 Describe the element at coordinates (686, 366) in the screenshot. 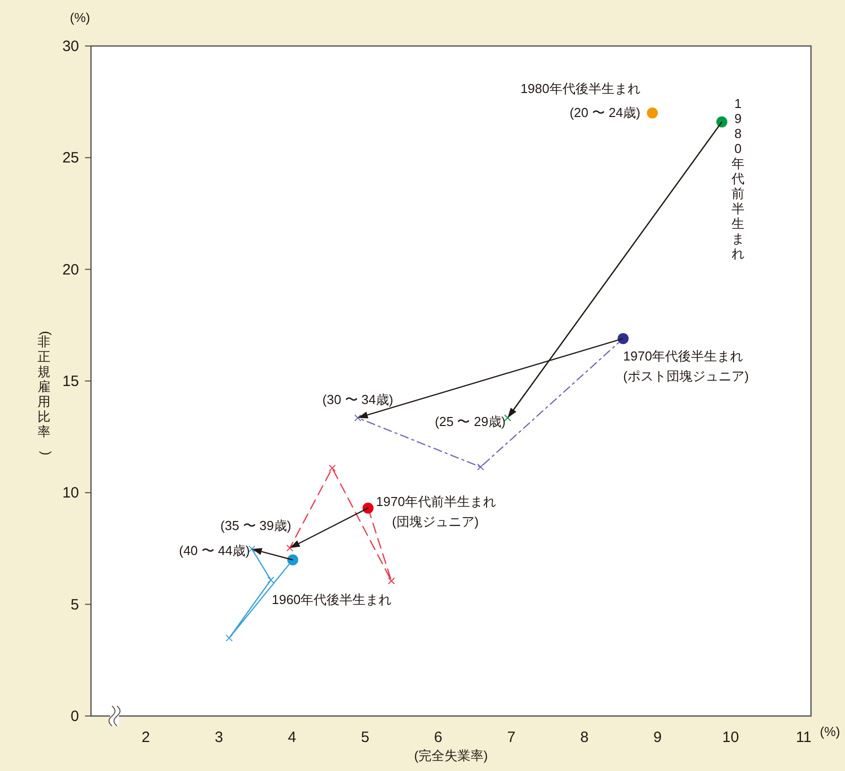

I see `annotation: 1970年代後半生まれ (ポスト団塊ジュニア)` at that location.